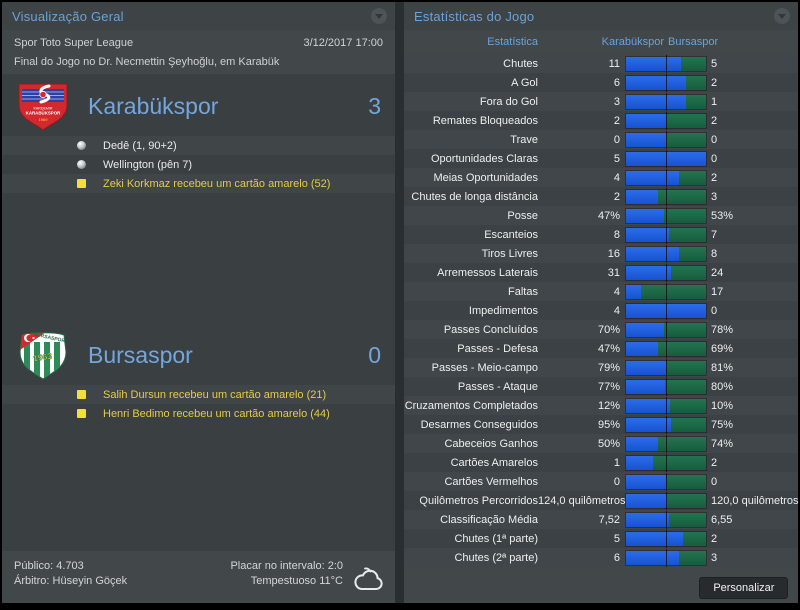 Image resolution: width=800 pixels, height=610 pixels. I want to click on stat-home-value: 31, so click(613, 272).